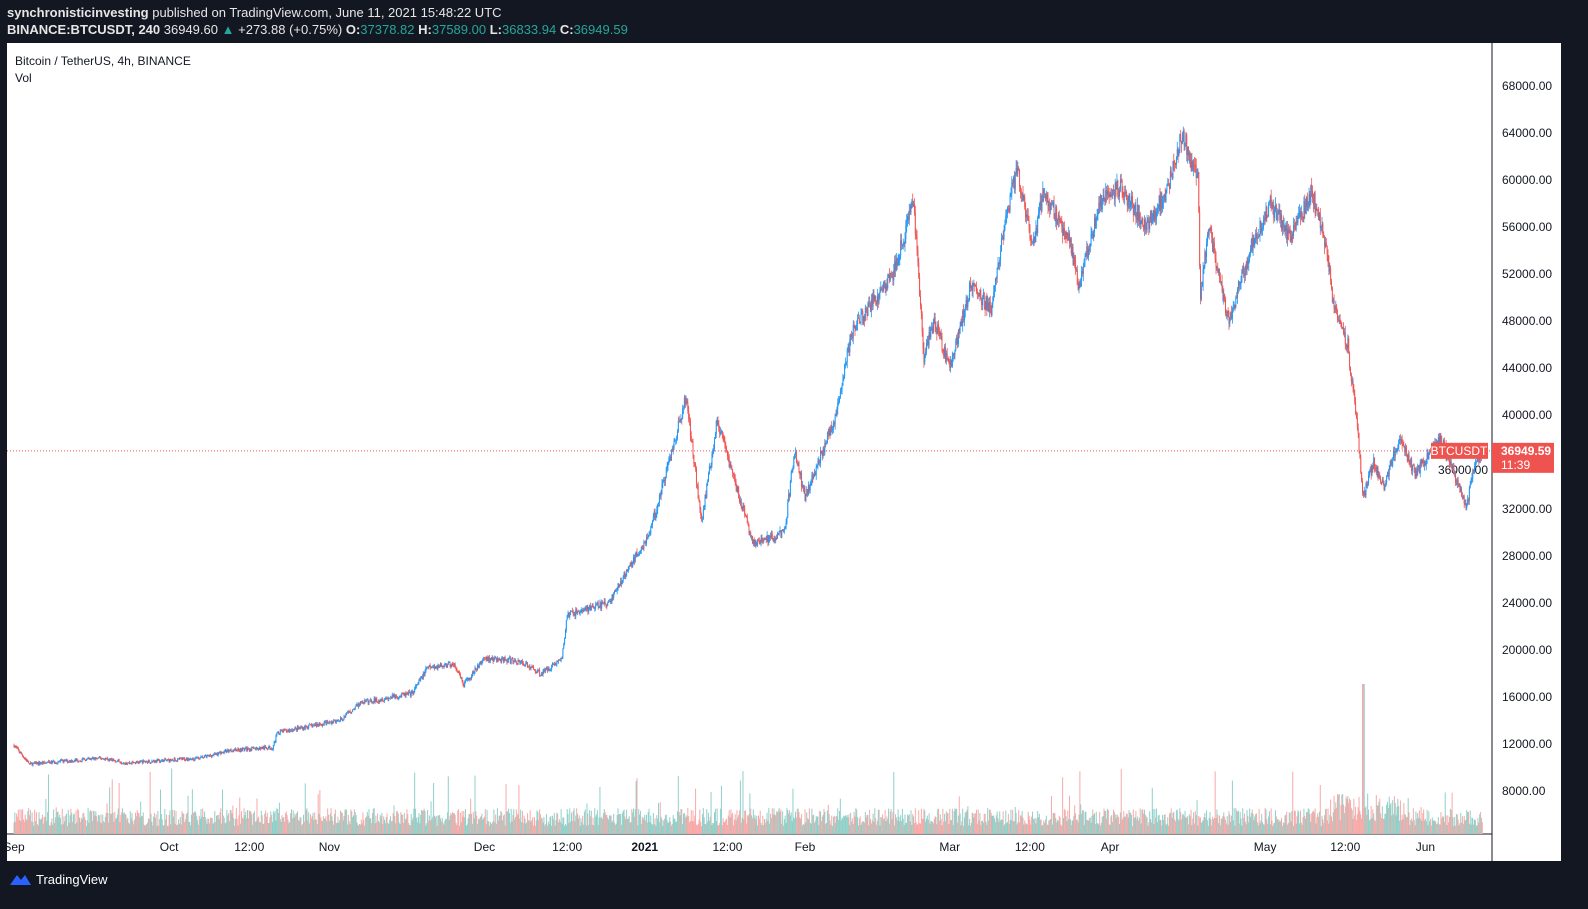 The image size is (1588, 909). I want to click on y-tick-label: 24000.00, so click(1527, 603).